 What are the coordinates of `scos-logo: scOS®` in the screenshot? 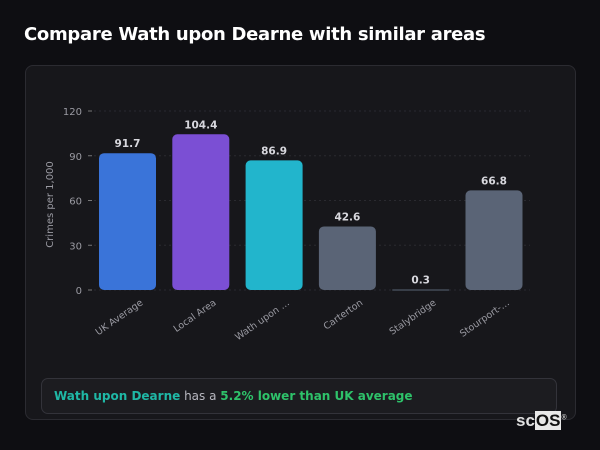 It's located at (541, 421).